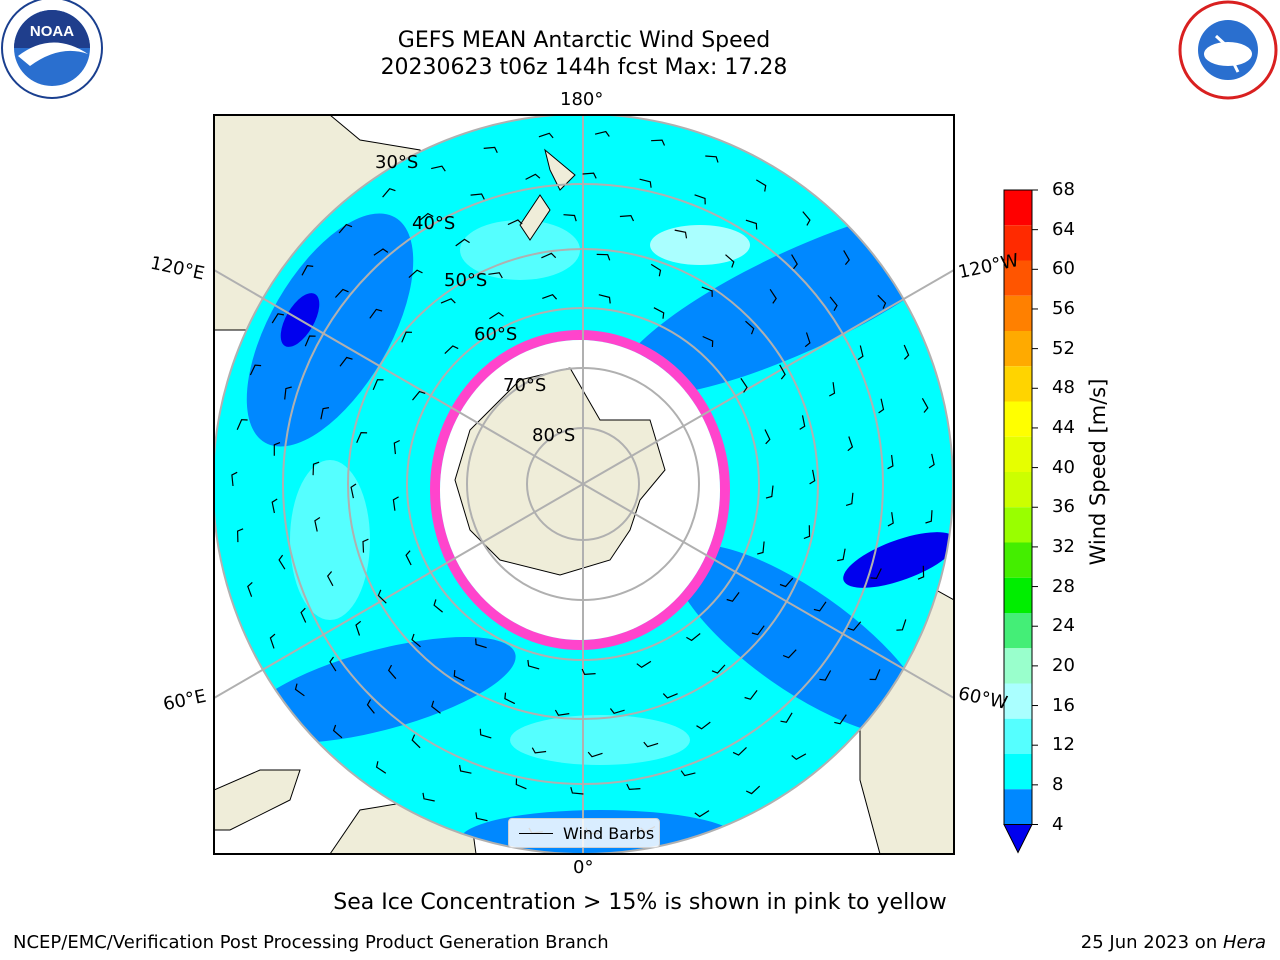 This screenshot has height=960, width=1280. I want to click on colorbar-tick-label: 40, so click(1063, 467).